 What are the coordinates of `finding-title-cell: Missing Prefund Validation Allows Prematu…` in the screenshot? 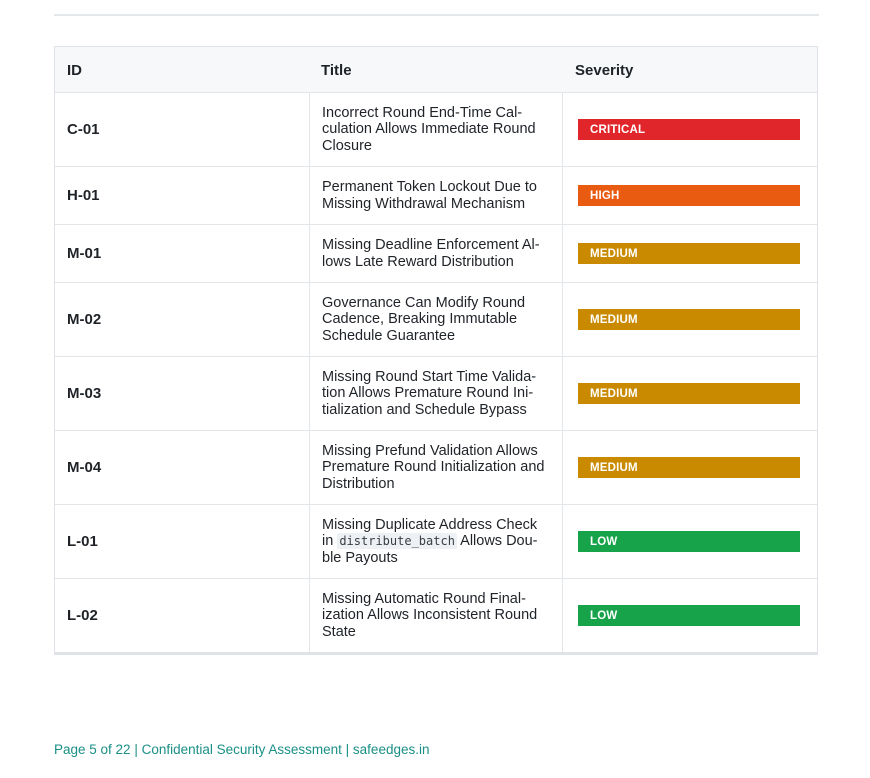 It's located at (436, 467).